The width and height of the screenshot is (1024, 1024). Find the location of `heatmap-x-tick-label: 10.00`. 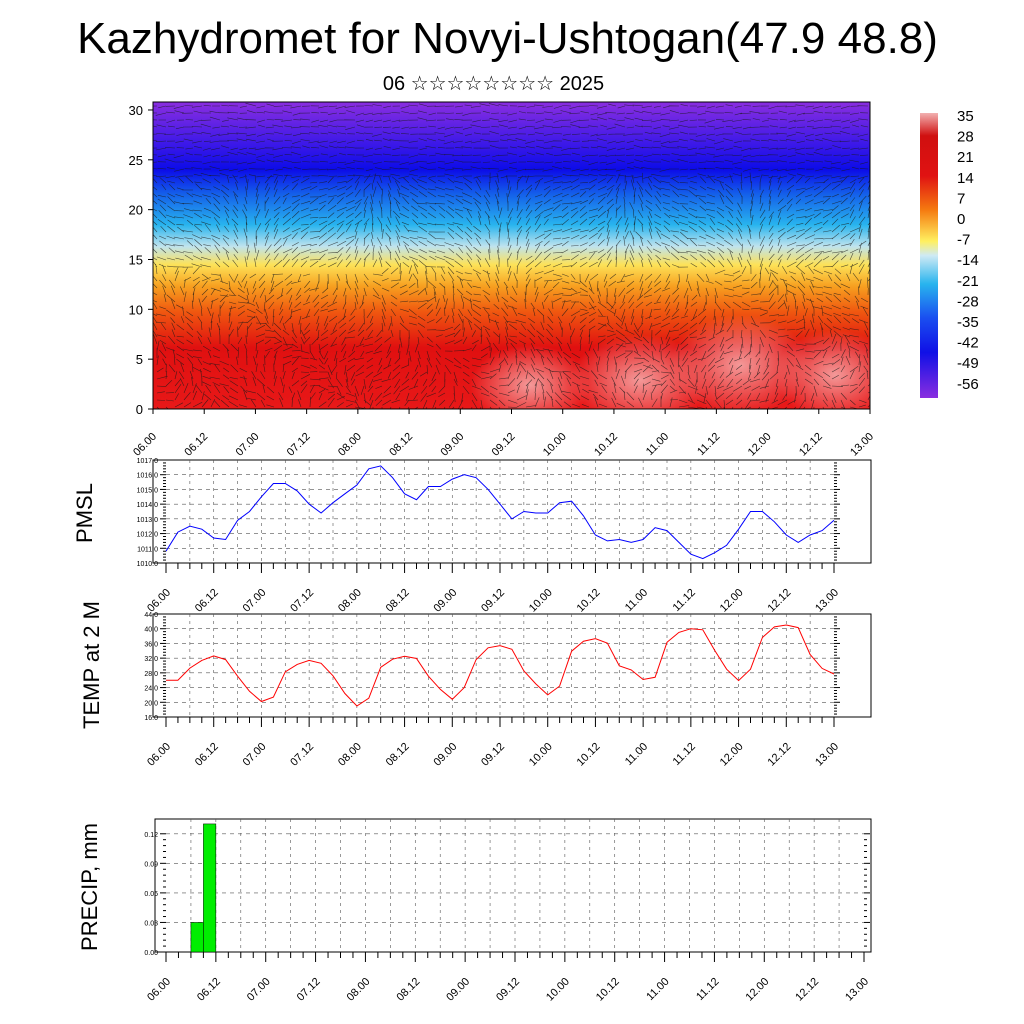

heatmap-x-tick-label: 10.00 is located at coordinates (555, 445).